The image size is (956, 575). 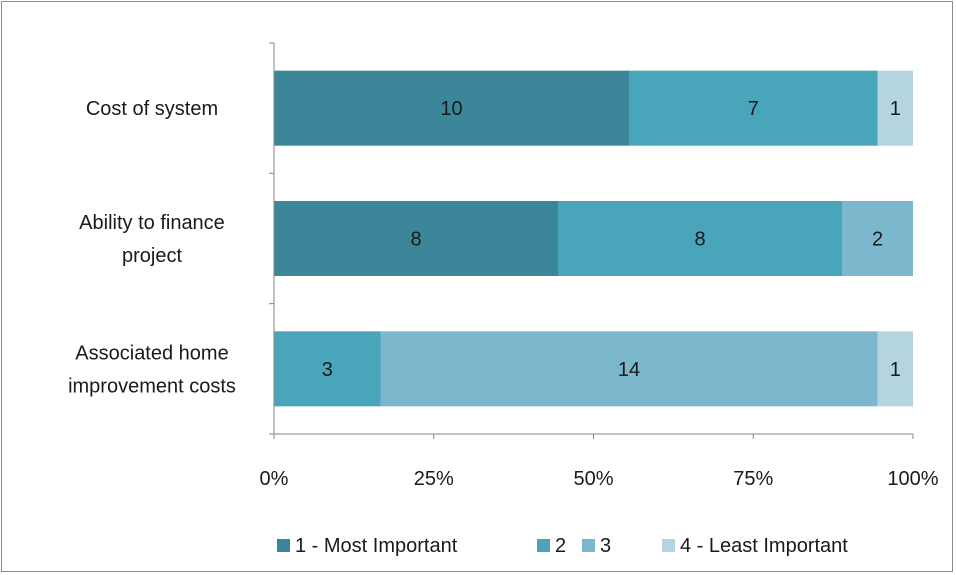 I want to click on data-label: 10, so click(x=451, y=109).